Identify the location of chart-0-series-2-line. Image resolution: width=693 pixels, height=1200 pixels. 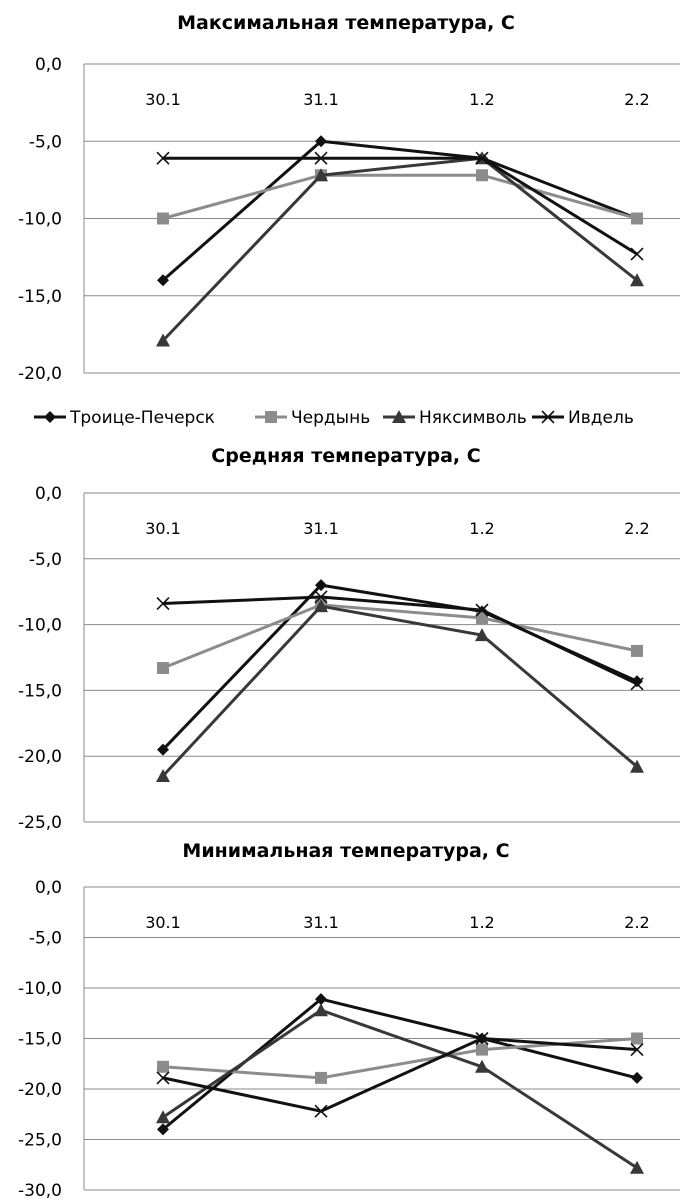
(399, 249).